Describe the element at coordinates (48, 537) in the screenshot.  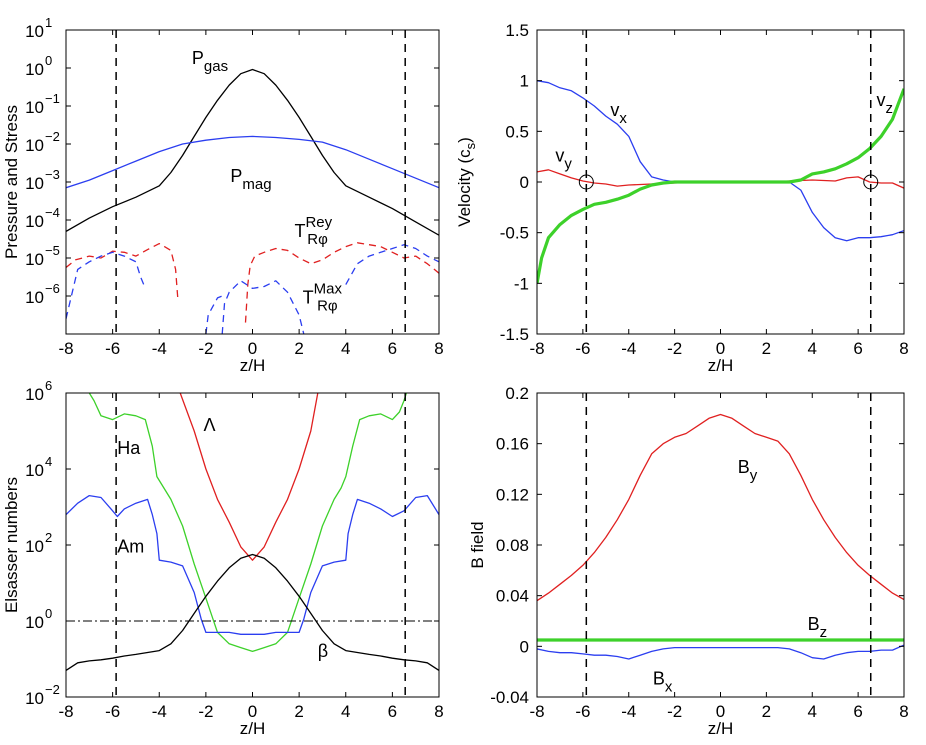
I see `y-tick-exponent: 2` at that location.